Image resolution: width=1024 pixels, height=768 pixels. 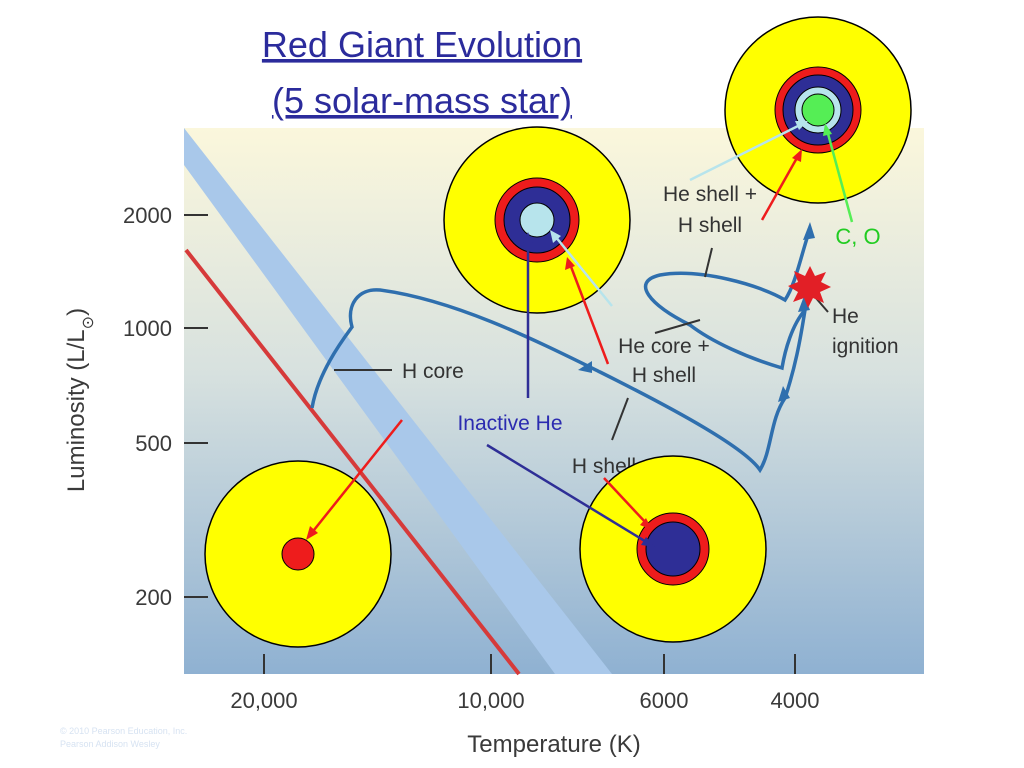 What do you see at coordinates (589, 314) in the screenshot?
I see `arrow-he-core-hshell` at bounding box center [589, 314].